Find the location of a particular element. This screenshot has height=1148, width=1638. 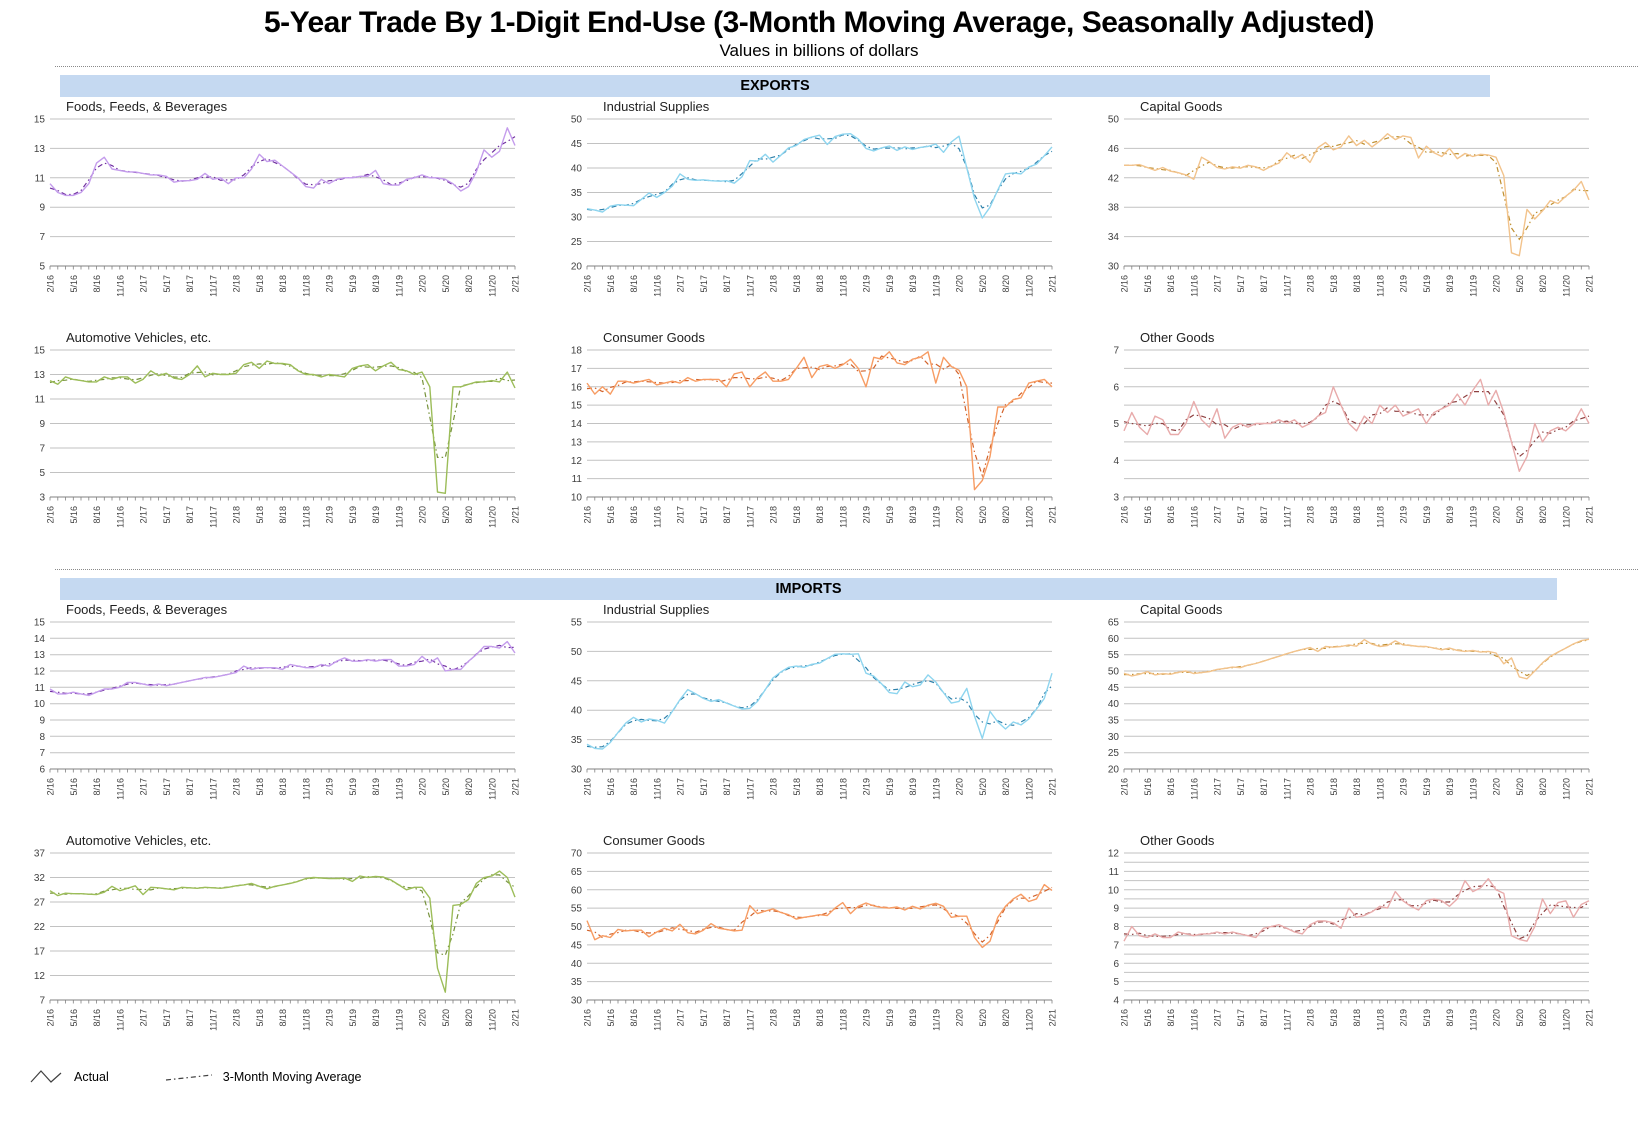

svg-text: 37 is located at coordinates (40, 854).